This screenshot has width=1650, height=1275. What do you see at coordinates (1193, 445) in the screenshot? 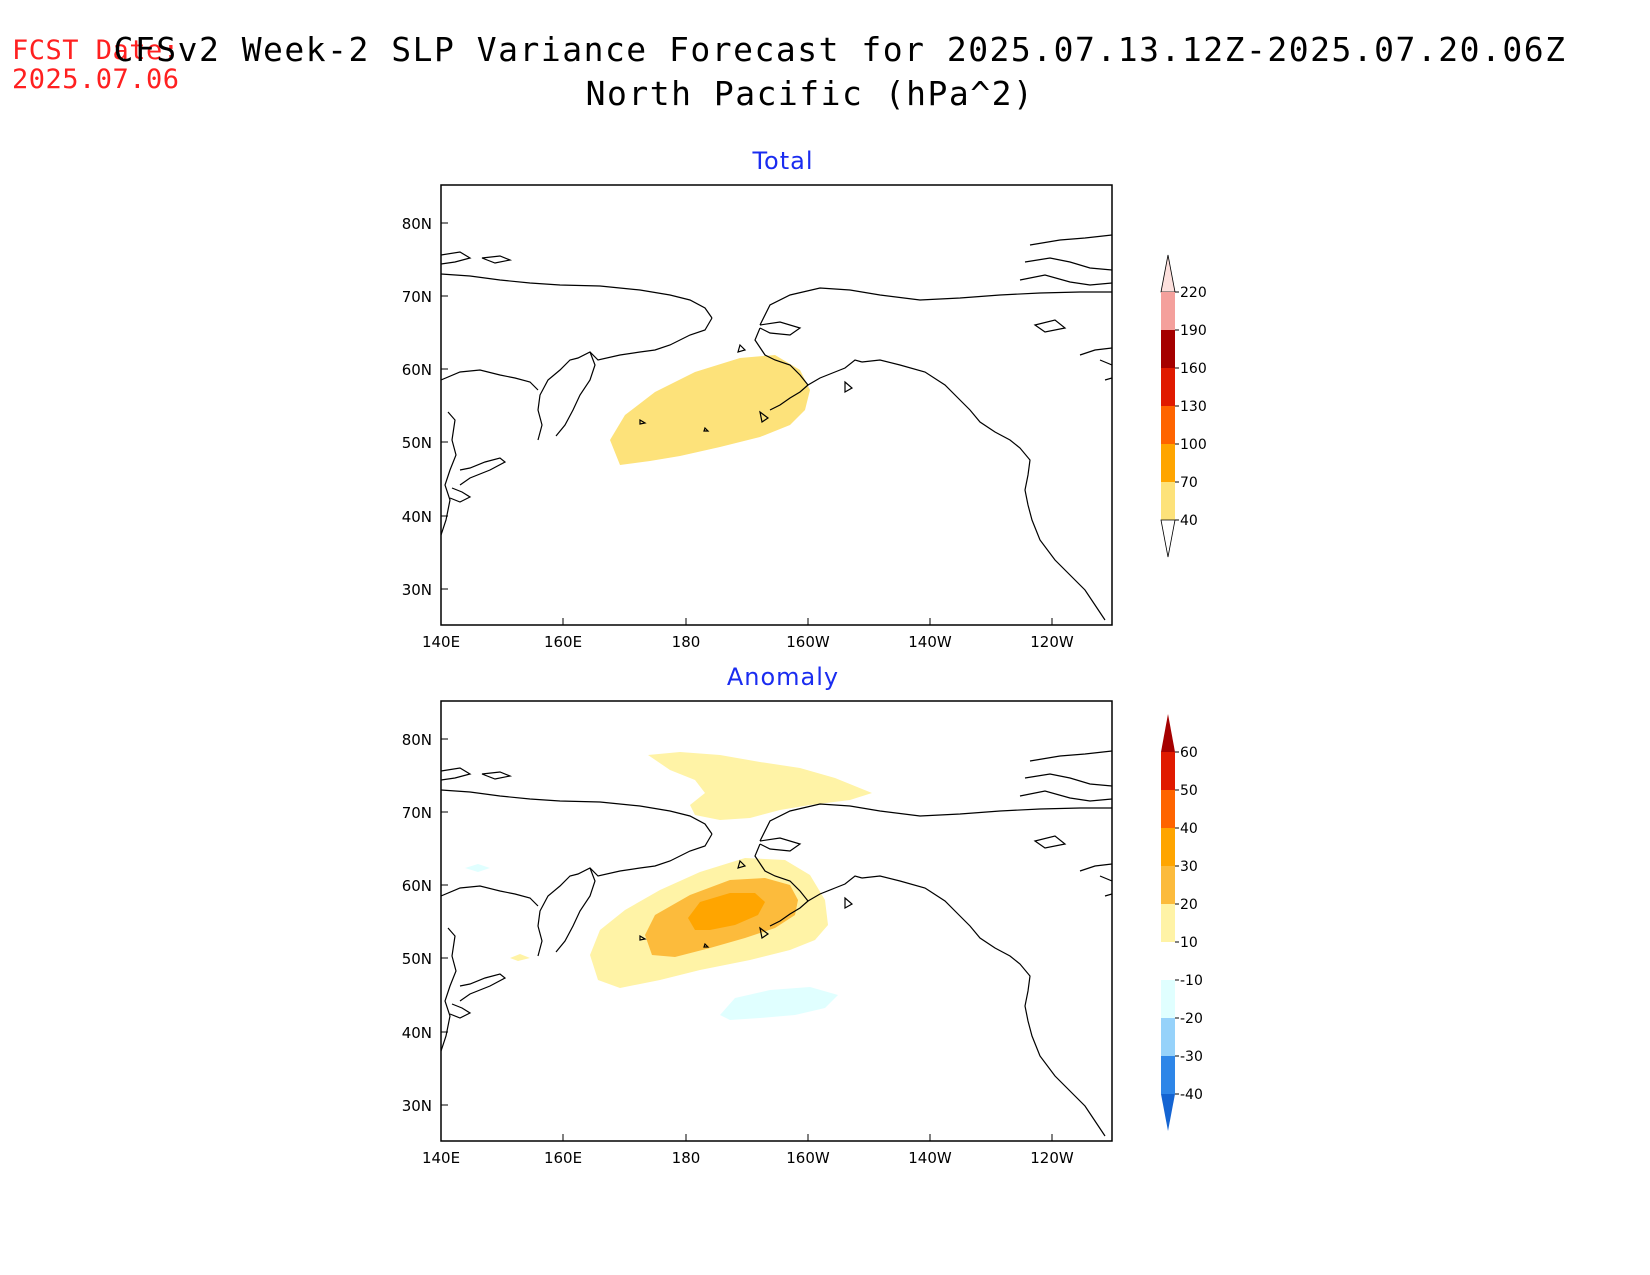
I see `colorbar-label: 100` at bounding box center [1193, 445].